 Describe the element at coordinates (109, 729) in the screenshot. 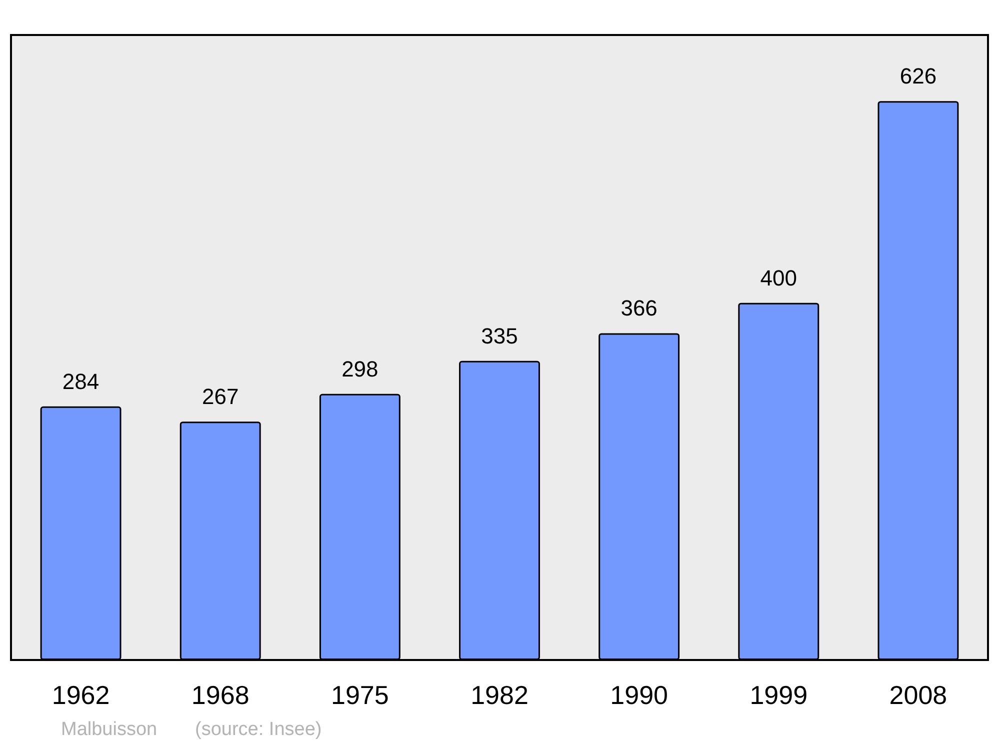

I see `text: Malbuisson` at that location.